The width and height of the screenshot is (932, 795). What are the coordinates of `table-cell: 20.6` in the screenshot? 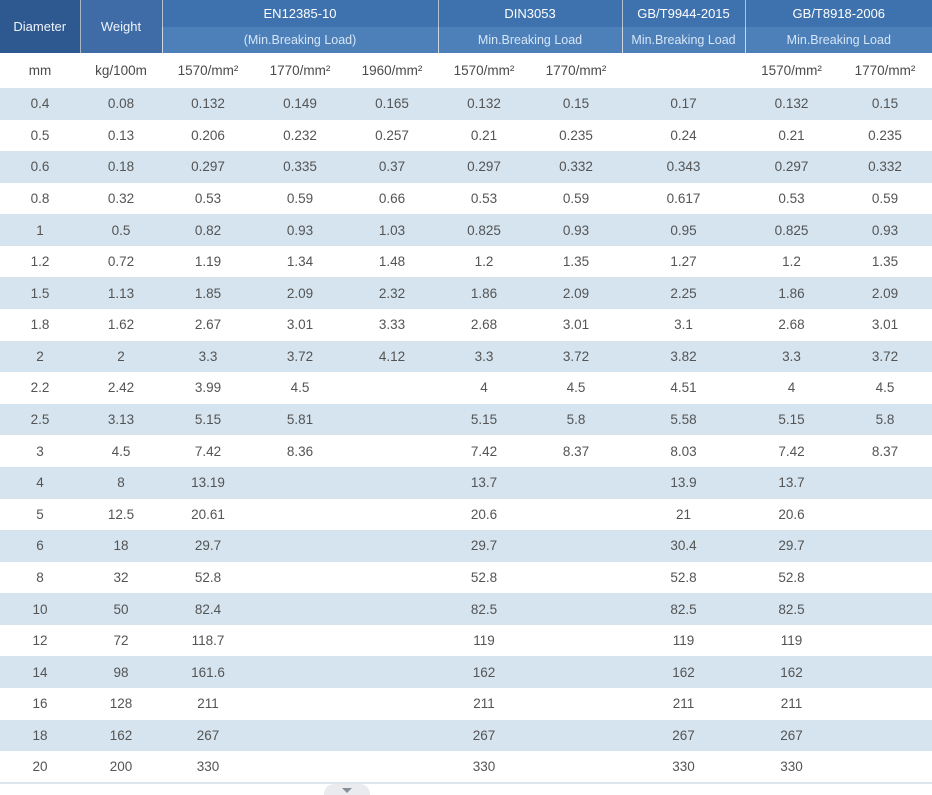 It's located at (791, 514).